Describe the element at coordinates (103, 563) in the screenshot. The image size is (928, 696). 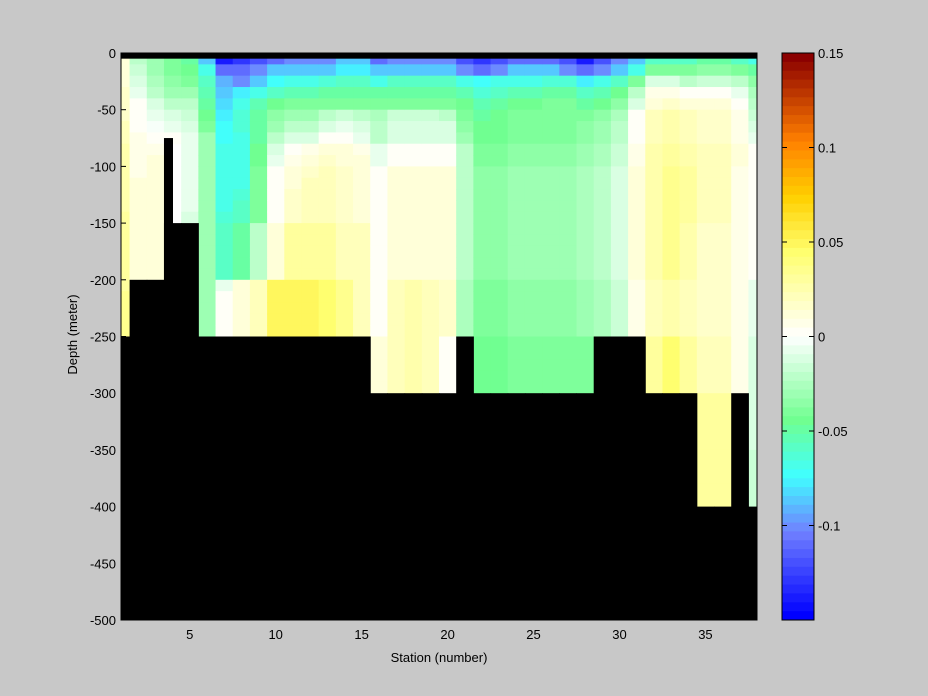
I see `y-tick-label: -450` at that location.